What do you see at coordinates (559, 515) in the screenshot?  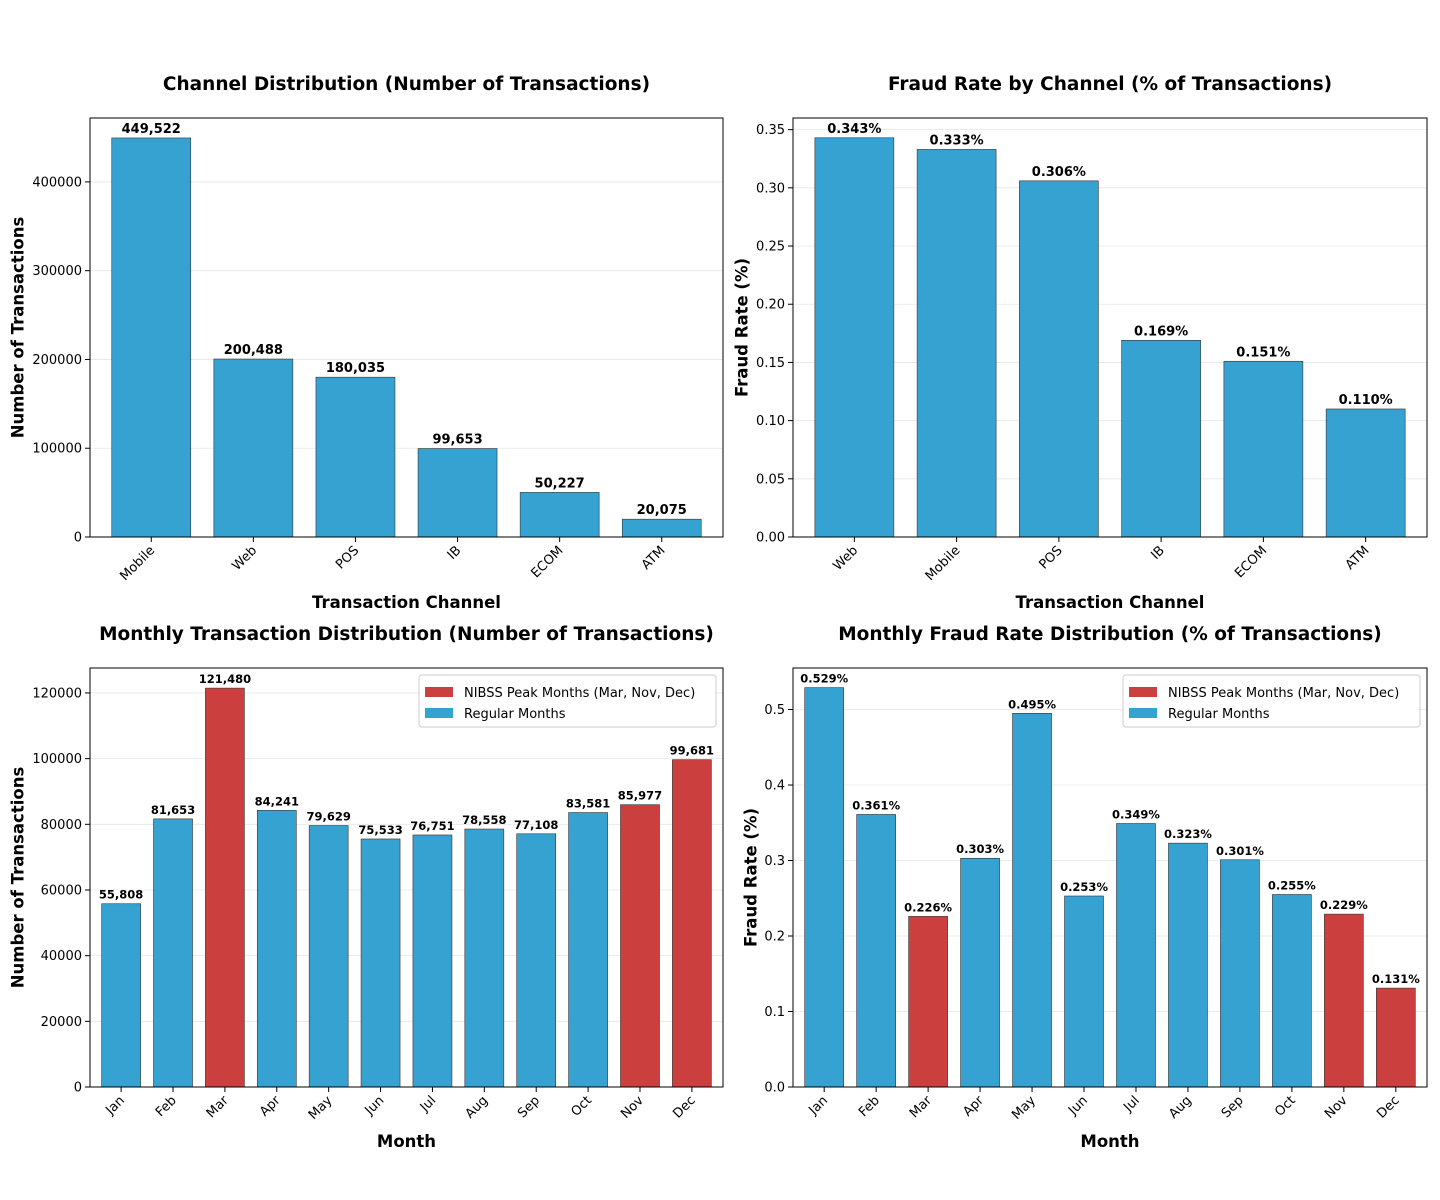 I see `bar-ecom` at bounding box center [559, 515].